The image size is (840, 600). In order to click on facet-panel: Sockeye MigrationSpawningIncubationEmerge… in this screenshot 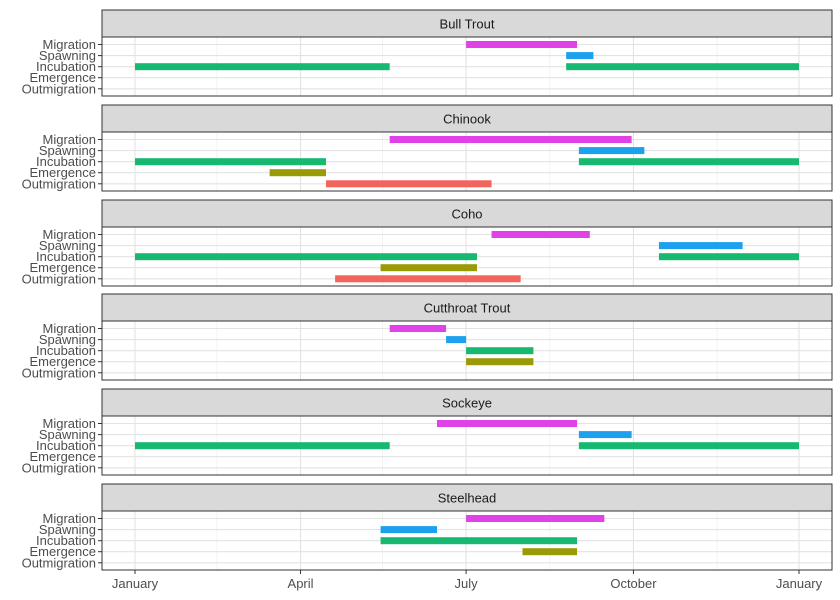, I will do `click(427, 432)`.